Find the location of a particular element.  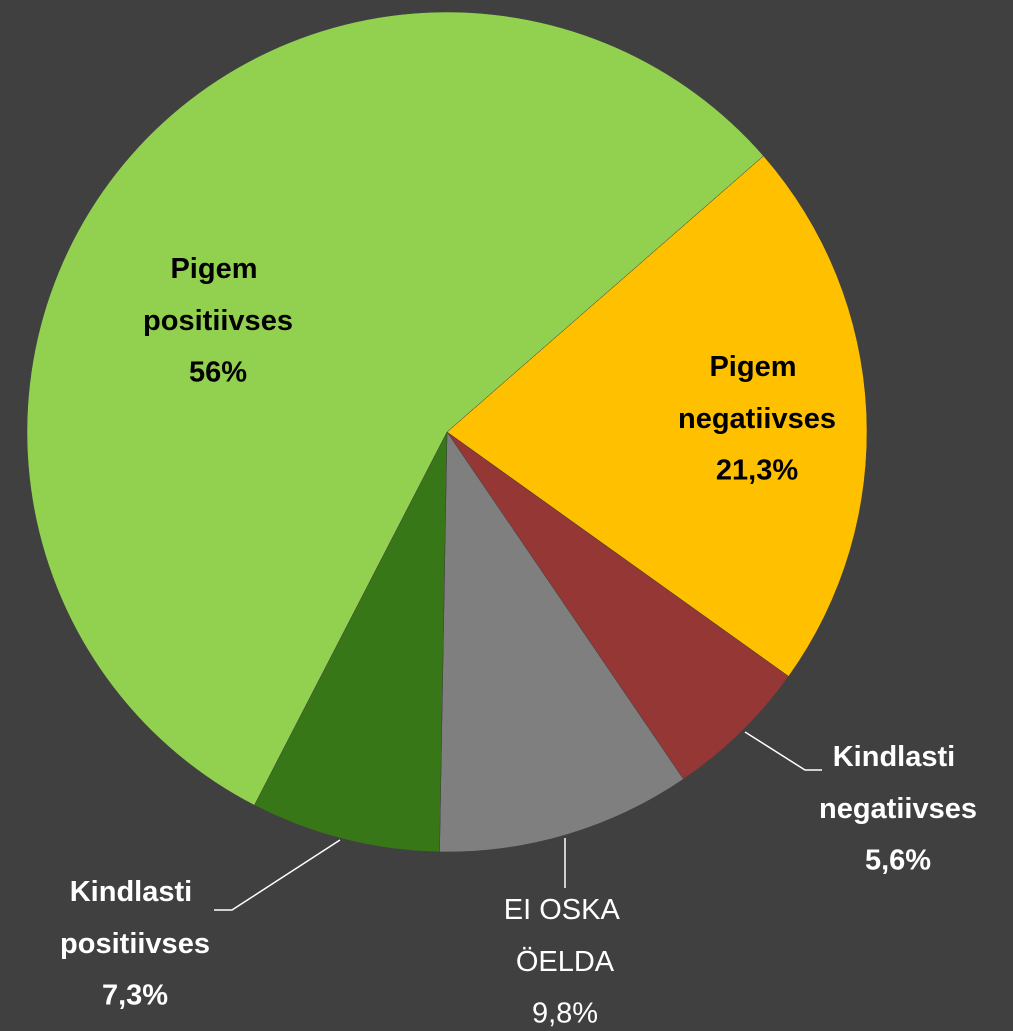

value-label: 9,8% is located at coordinates (565, 1014).